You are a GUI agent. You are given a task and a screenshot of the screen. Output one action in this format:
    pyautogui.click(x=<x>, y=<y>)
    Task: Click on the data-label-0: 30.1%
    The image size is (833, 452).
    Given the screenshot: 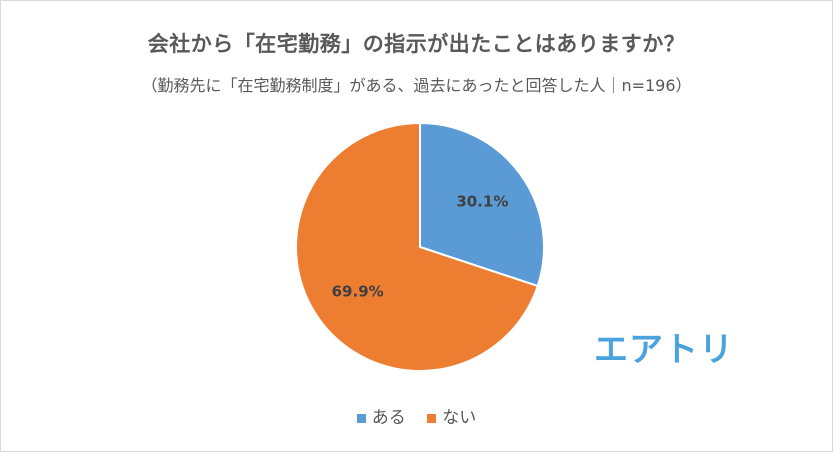 What is the action you would take?
    pyautogui.click(x=482, y=202)
    